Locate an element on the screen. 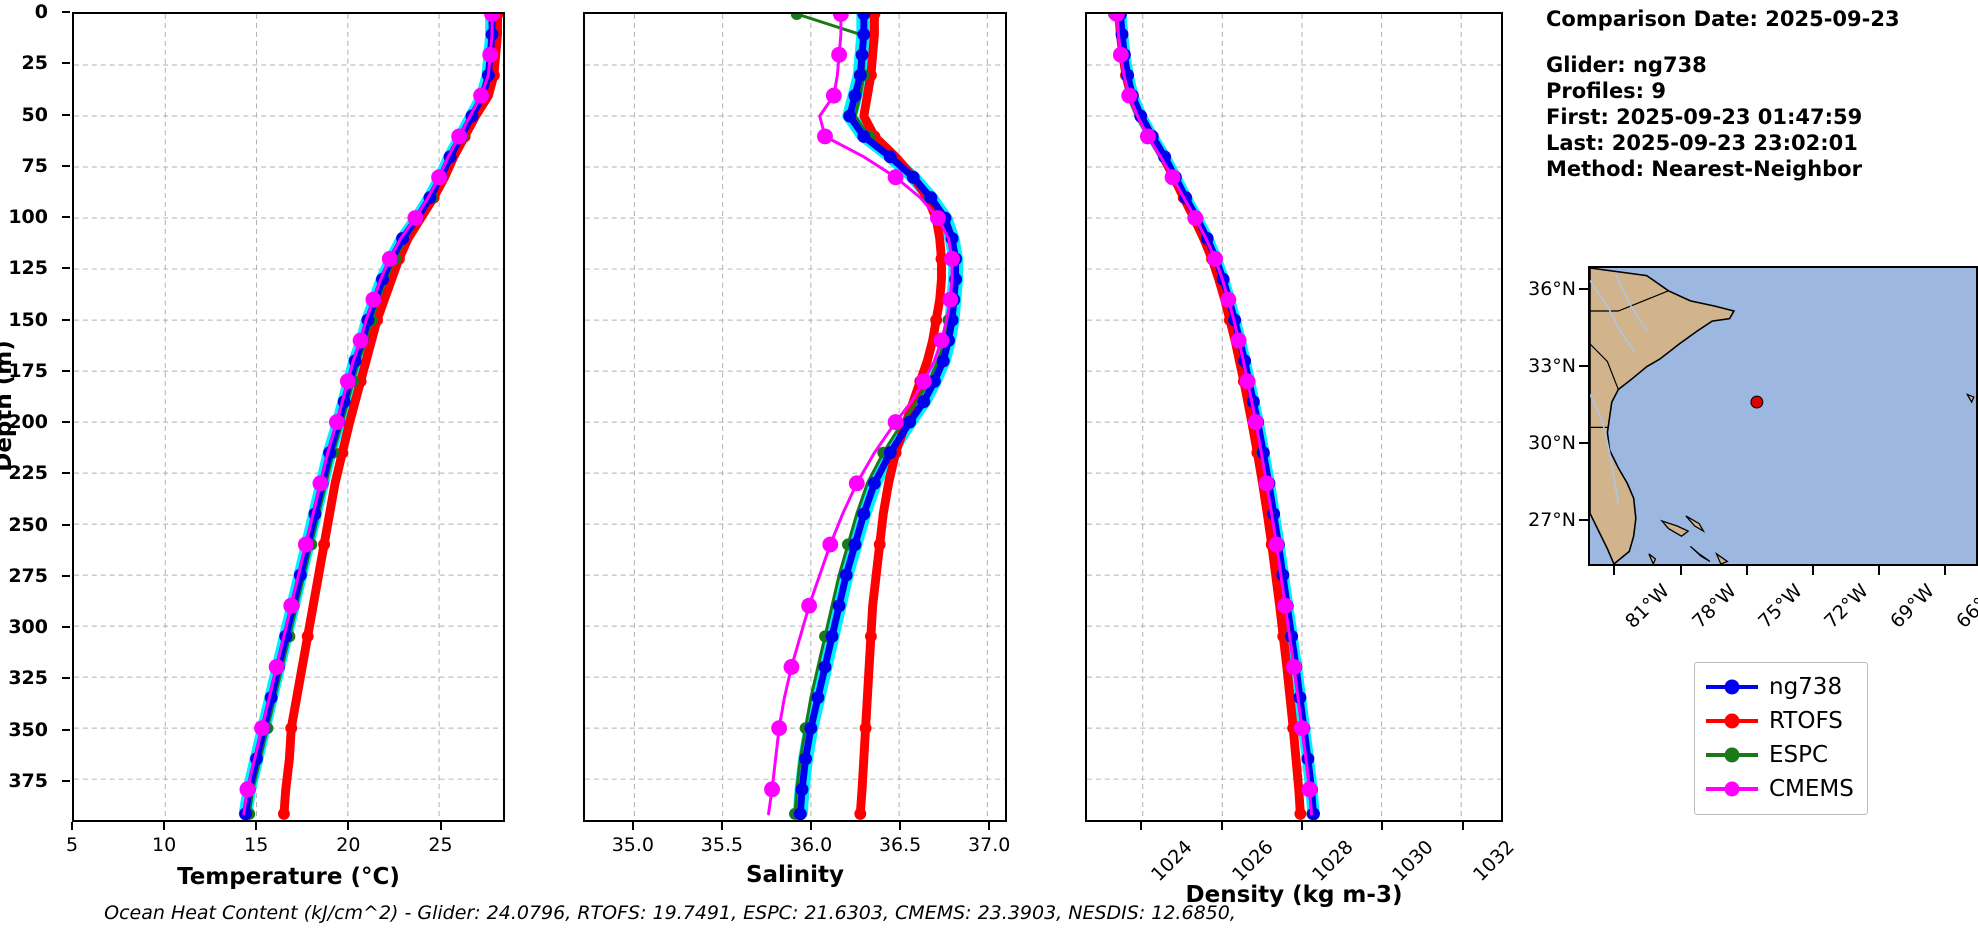  series-legend: ng738 RTOFS ESPC CMEMS is located at coordinates (1781, 738).